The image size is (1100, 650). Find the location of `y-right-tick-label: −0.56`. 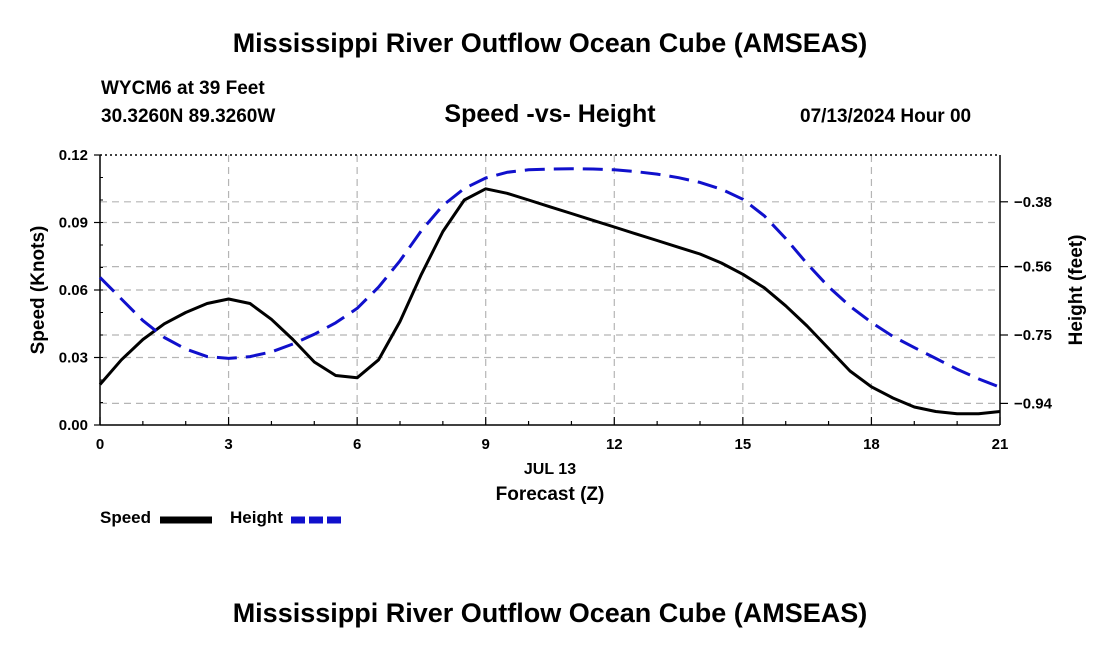

y-right-tick-label: −0.56 is located at coordinates (1033, 267).